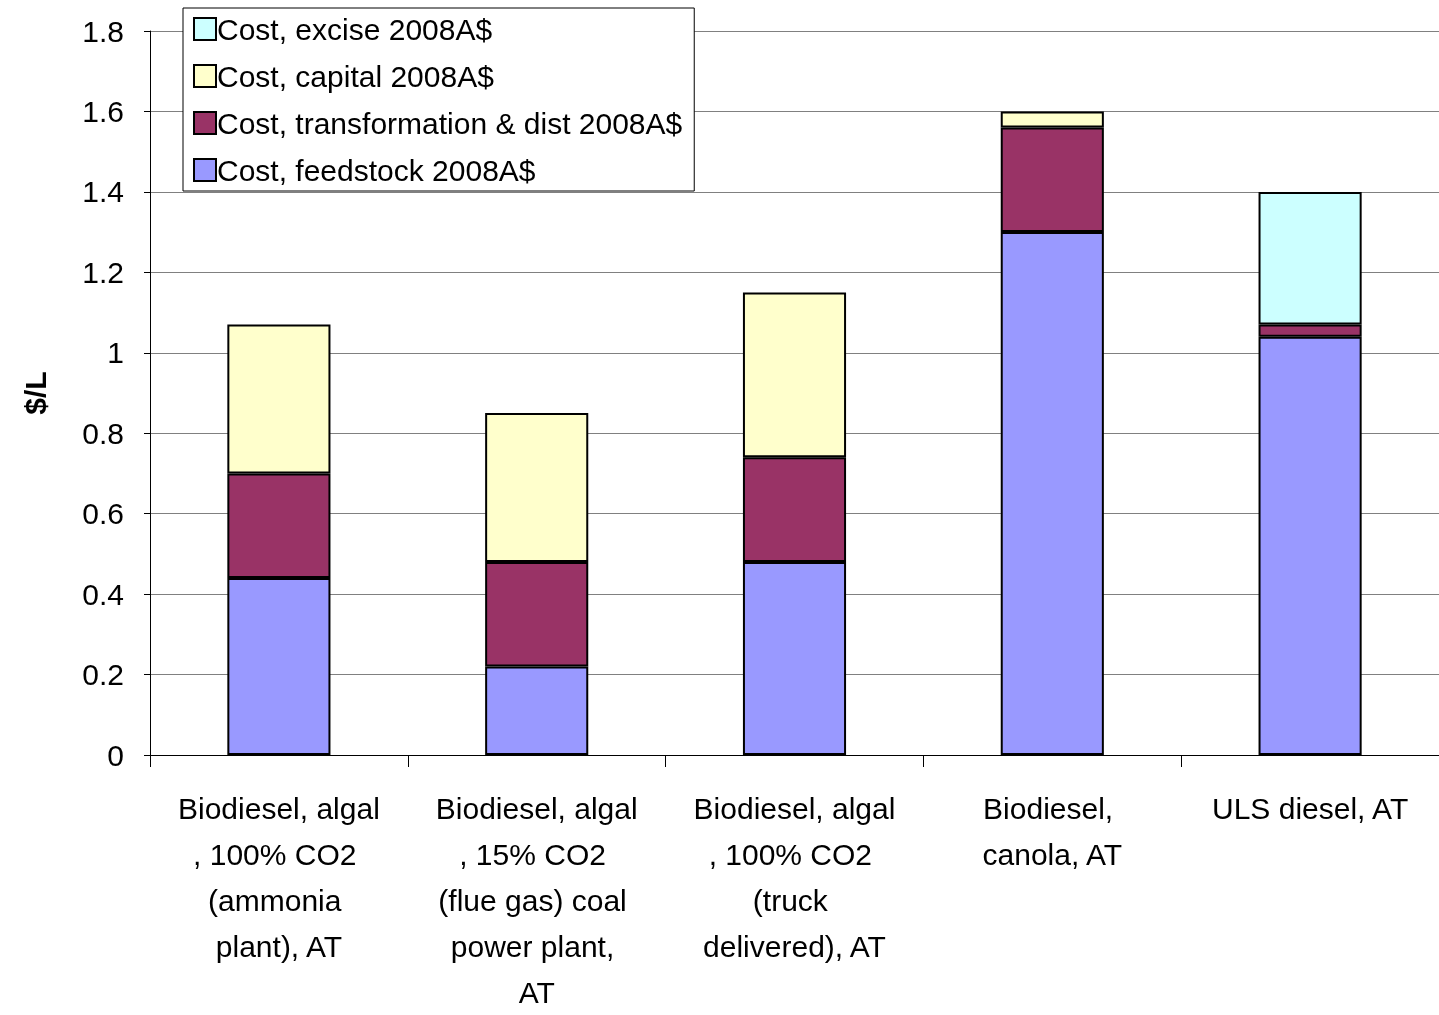 The image size is (1439, 1015). What do you see at coordinates (279, 877) in the screenshot?
I see `x-tick-label: Biodiesel, algal, 100% CO2 (ammonia plant), AT` at bounding box center [279, 877].